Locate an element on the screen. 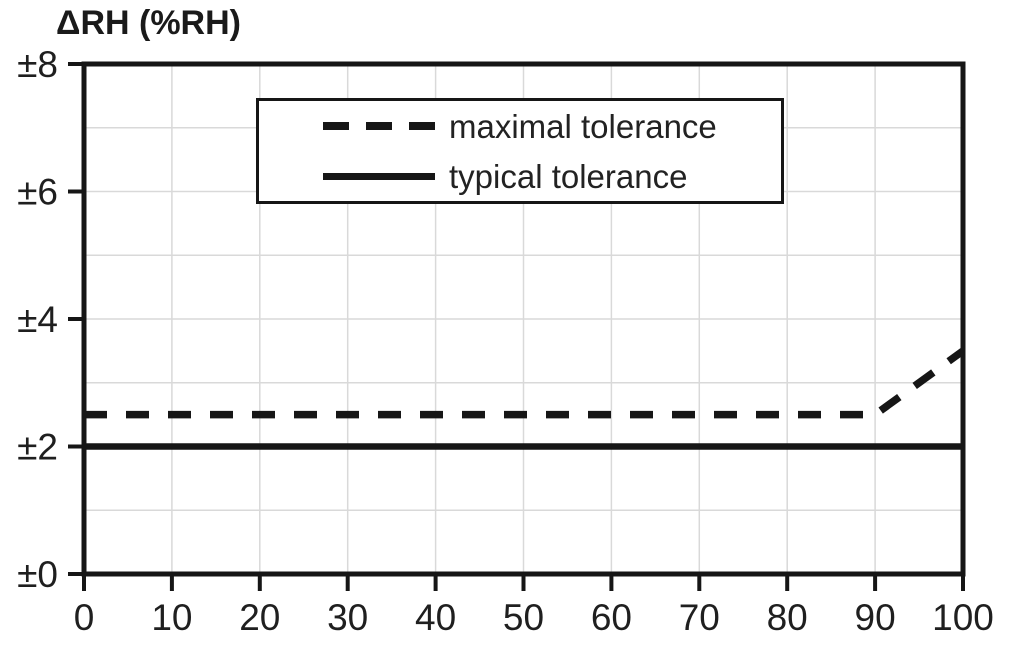 This screenshot has height=648, width=1011. legend-label-maximal-tolerance: maximal tolerance is located at coordinates (583, 126).